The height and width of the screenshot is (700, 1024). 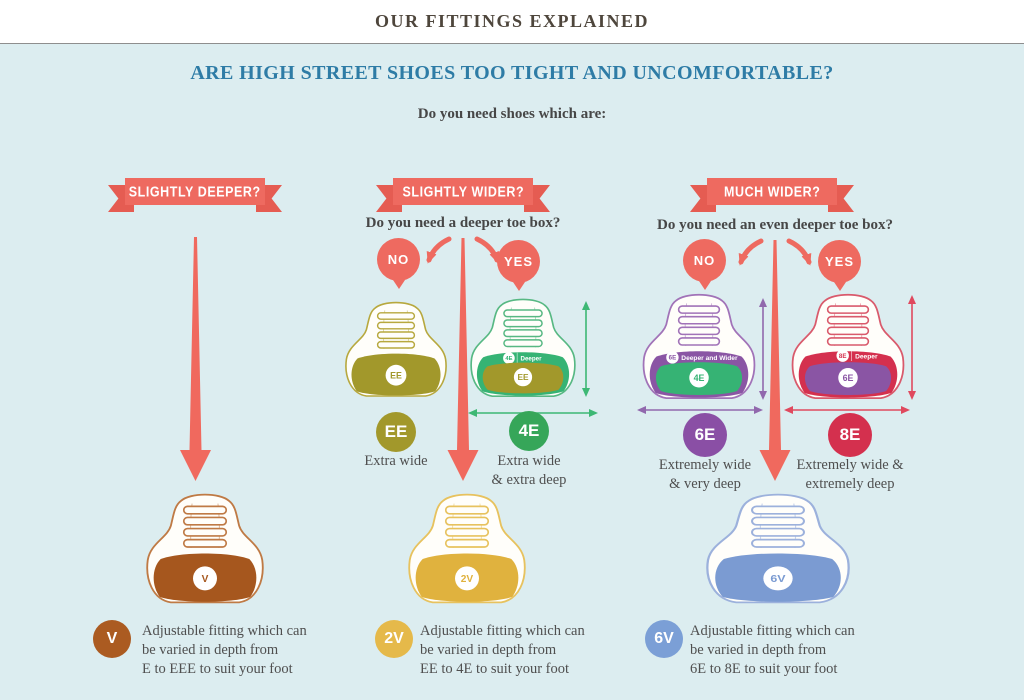 What do you see at coordinates (195, 359) in the screenshot?
I see `down-arrow-deeper` at bounding box center [195, 359].